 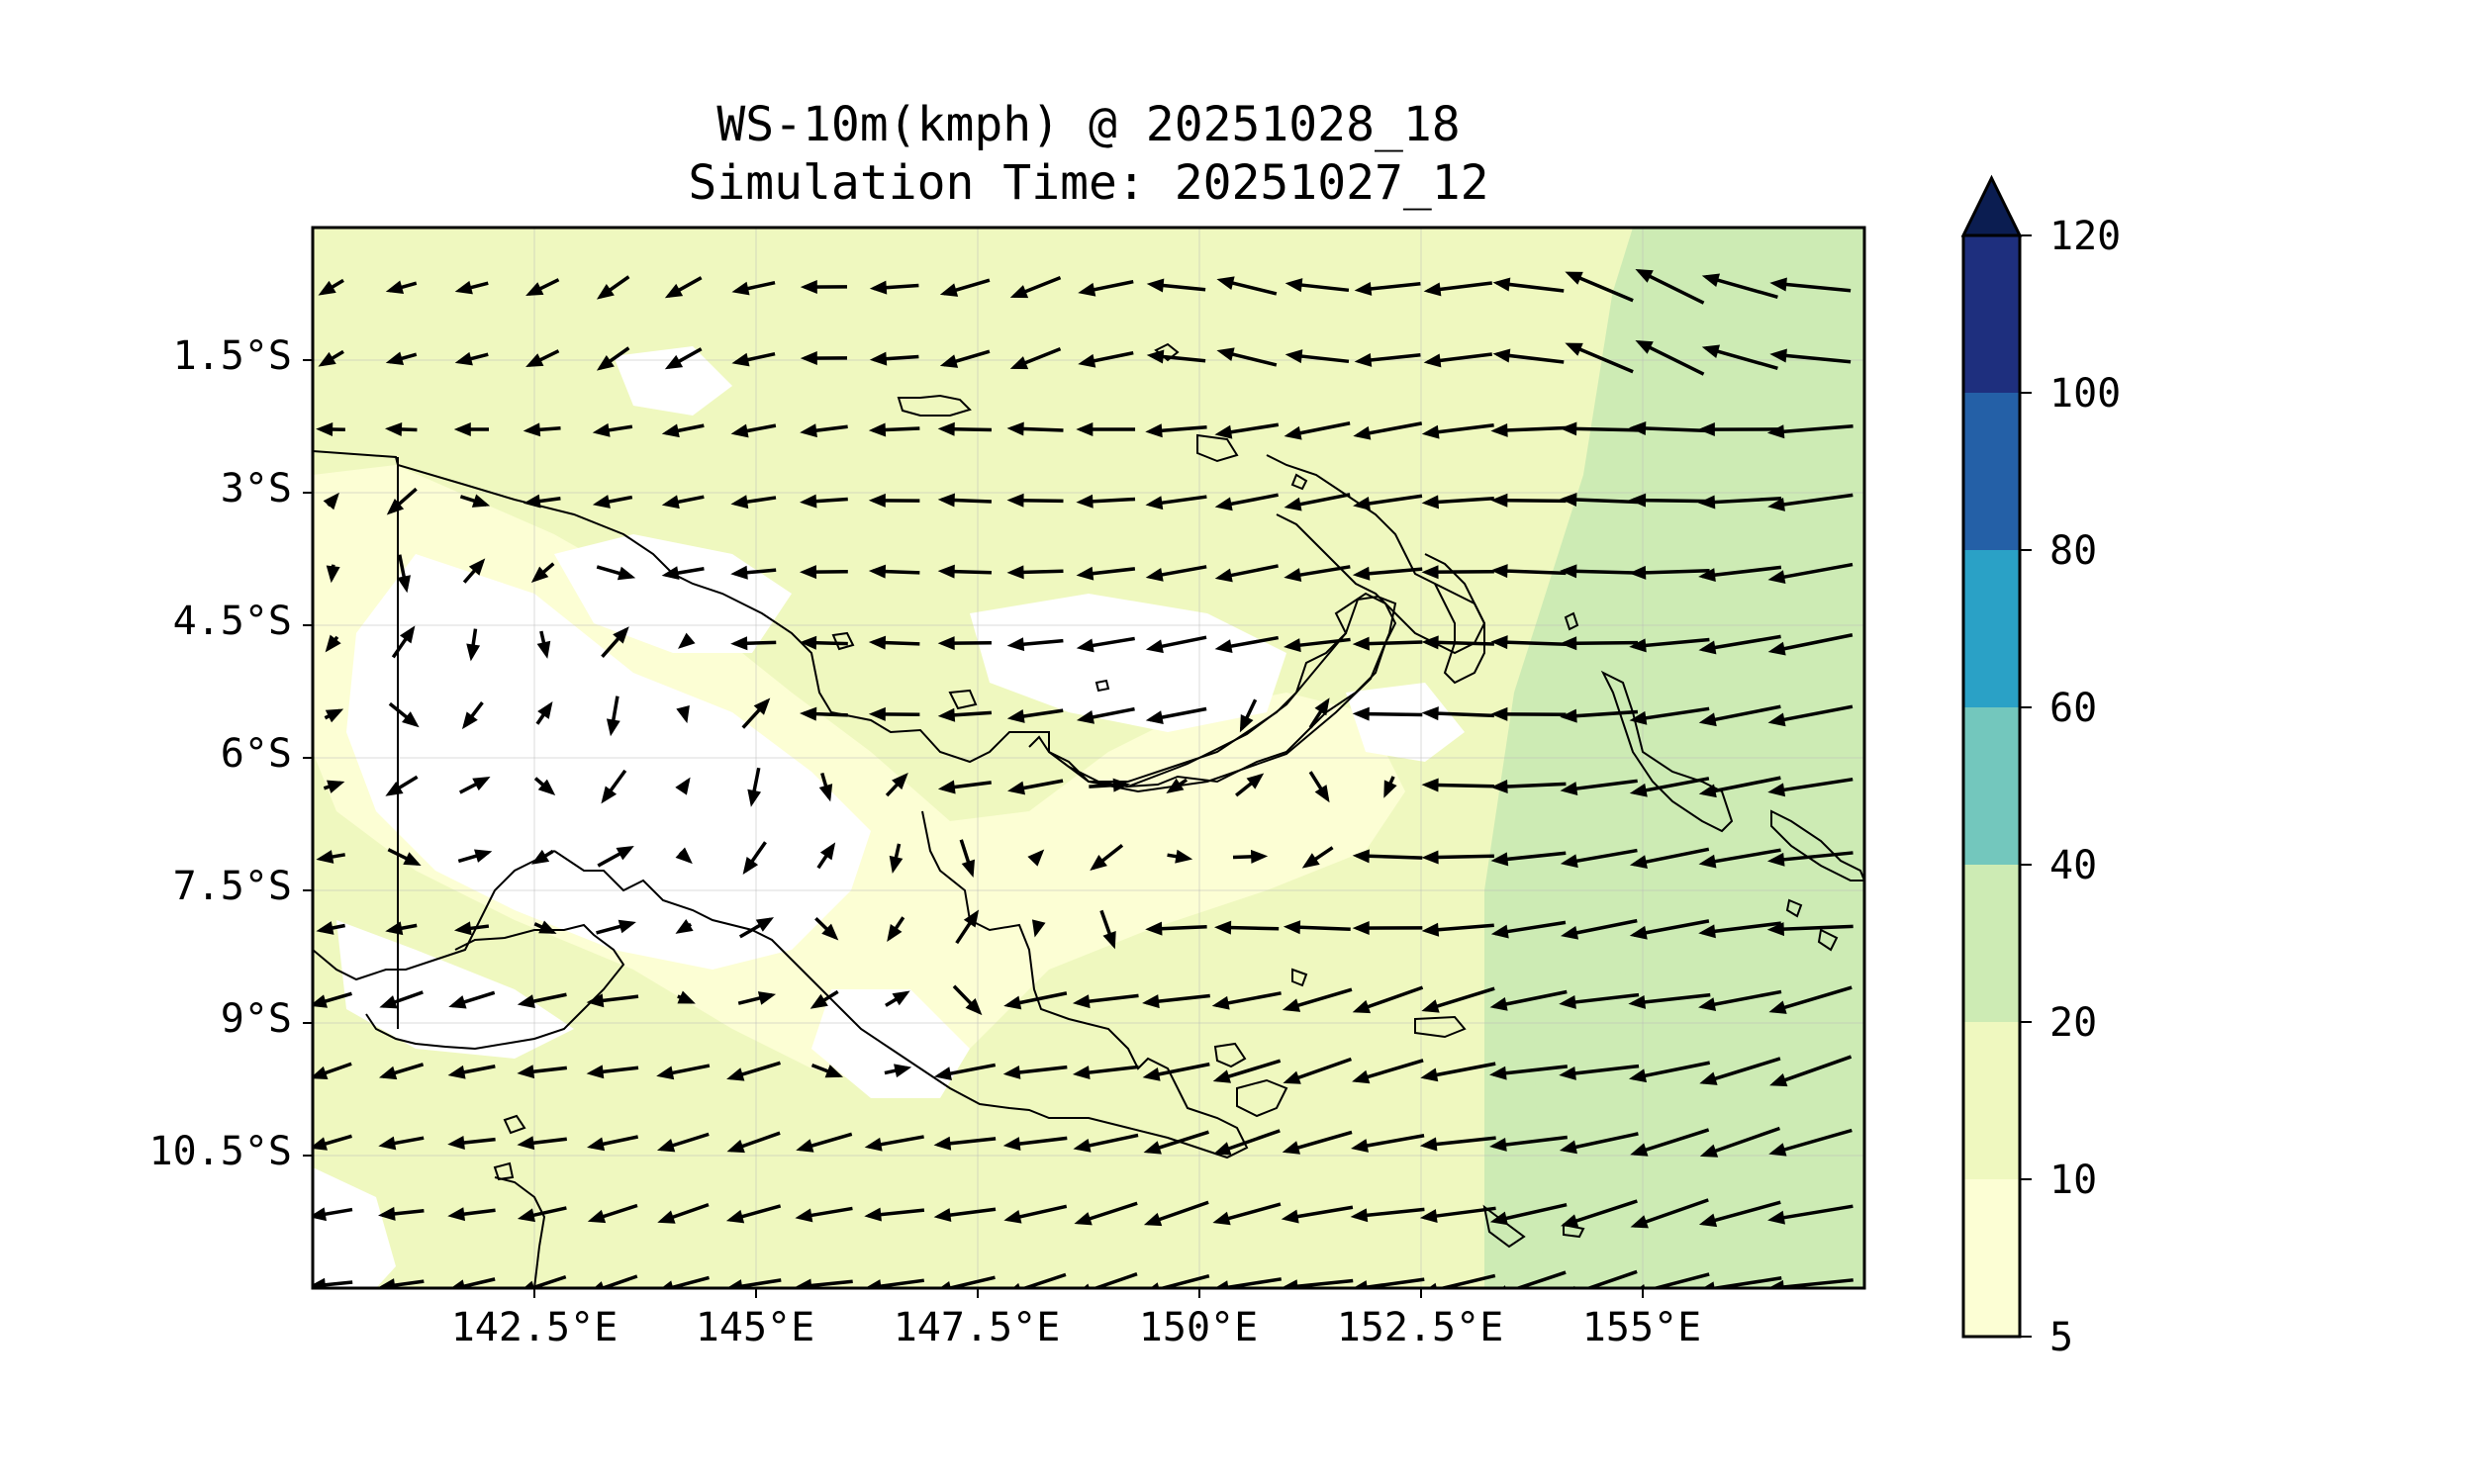 I want to click on huon-peninsula, so click(x=1222, y=694).